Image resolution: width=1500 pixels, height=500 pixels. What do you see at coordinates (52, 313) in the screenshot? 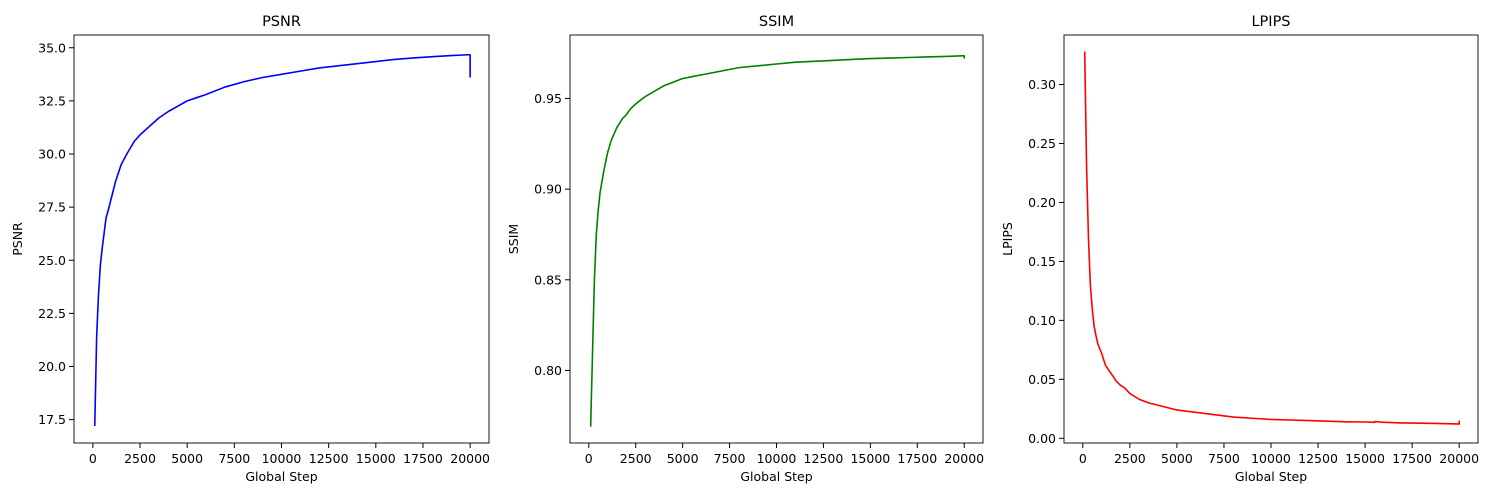
I see `y-tick-label: 22.5` at bounding box center [52, 313].